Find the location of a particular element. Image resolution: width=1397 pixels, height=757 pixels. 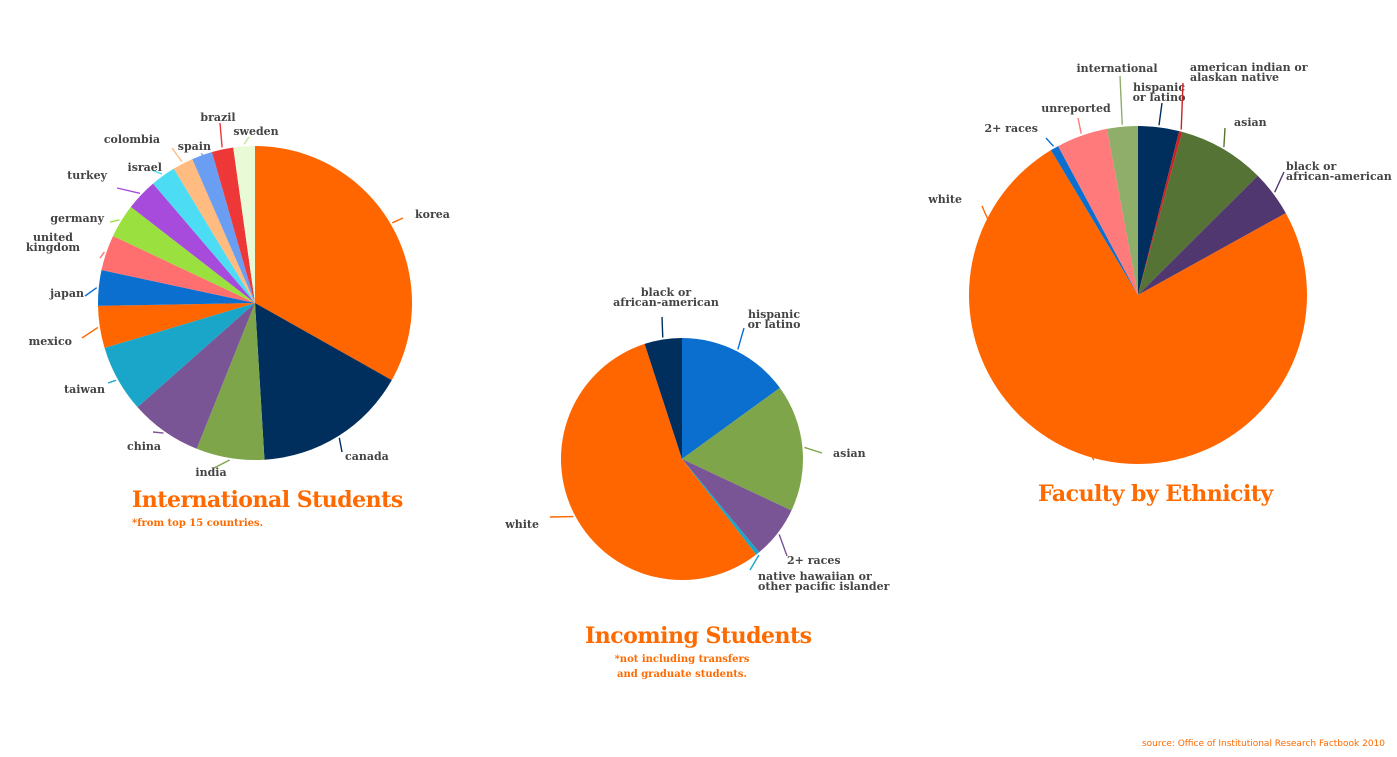

slice-spain is located at coordinates (223, 227).